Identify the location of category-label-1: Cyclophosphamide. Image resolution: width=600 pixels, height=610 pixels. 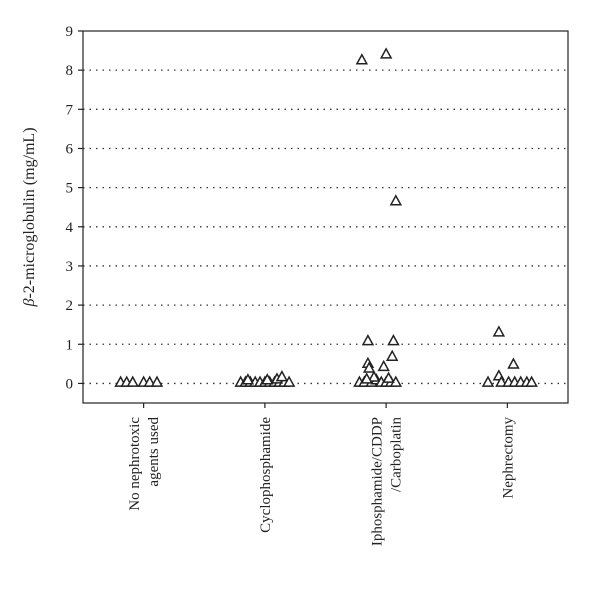
(266, 475).